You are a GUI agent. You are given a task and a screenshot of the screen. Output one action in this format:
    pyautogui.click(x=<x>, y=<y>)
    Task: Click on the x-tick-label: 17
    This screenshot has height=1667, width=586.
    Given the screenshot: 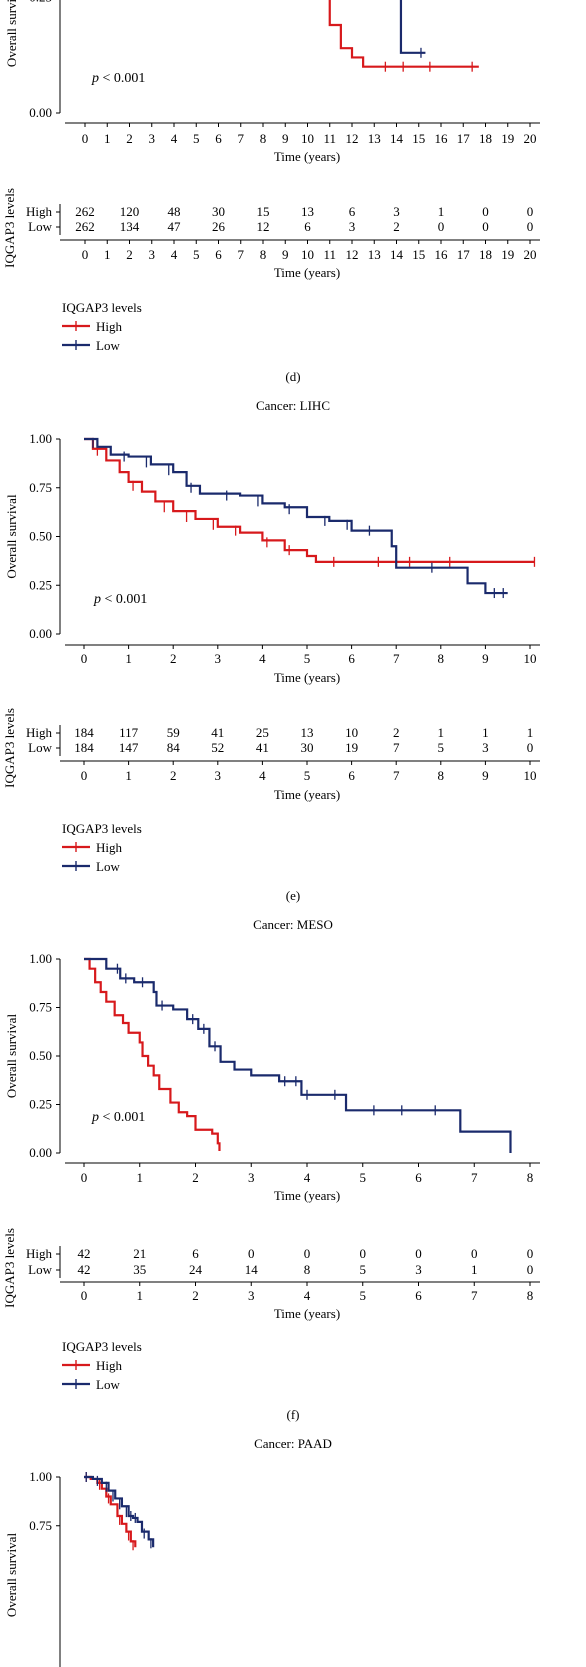 What is the action you would take?
    pyautogui.click(x=464, y=138)
    